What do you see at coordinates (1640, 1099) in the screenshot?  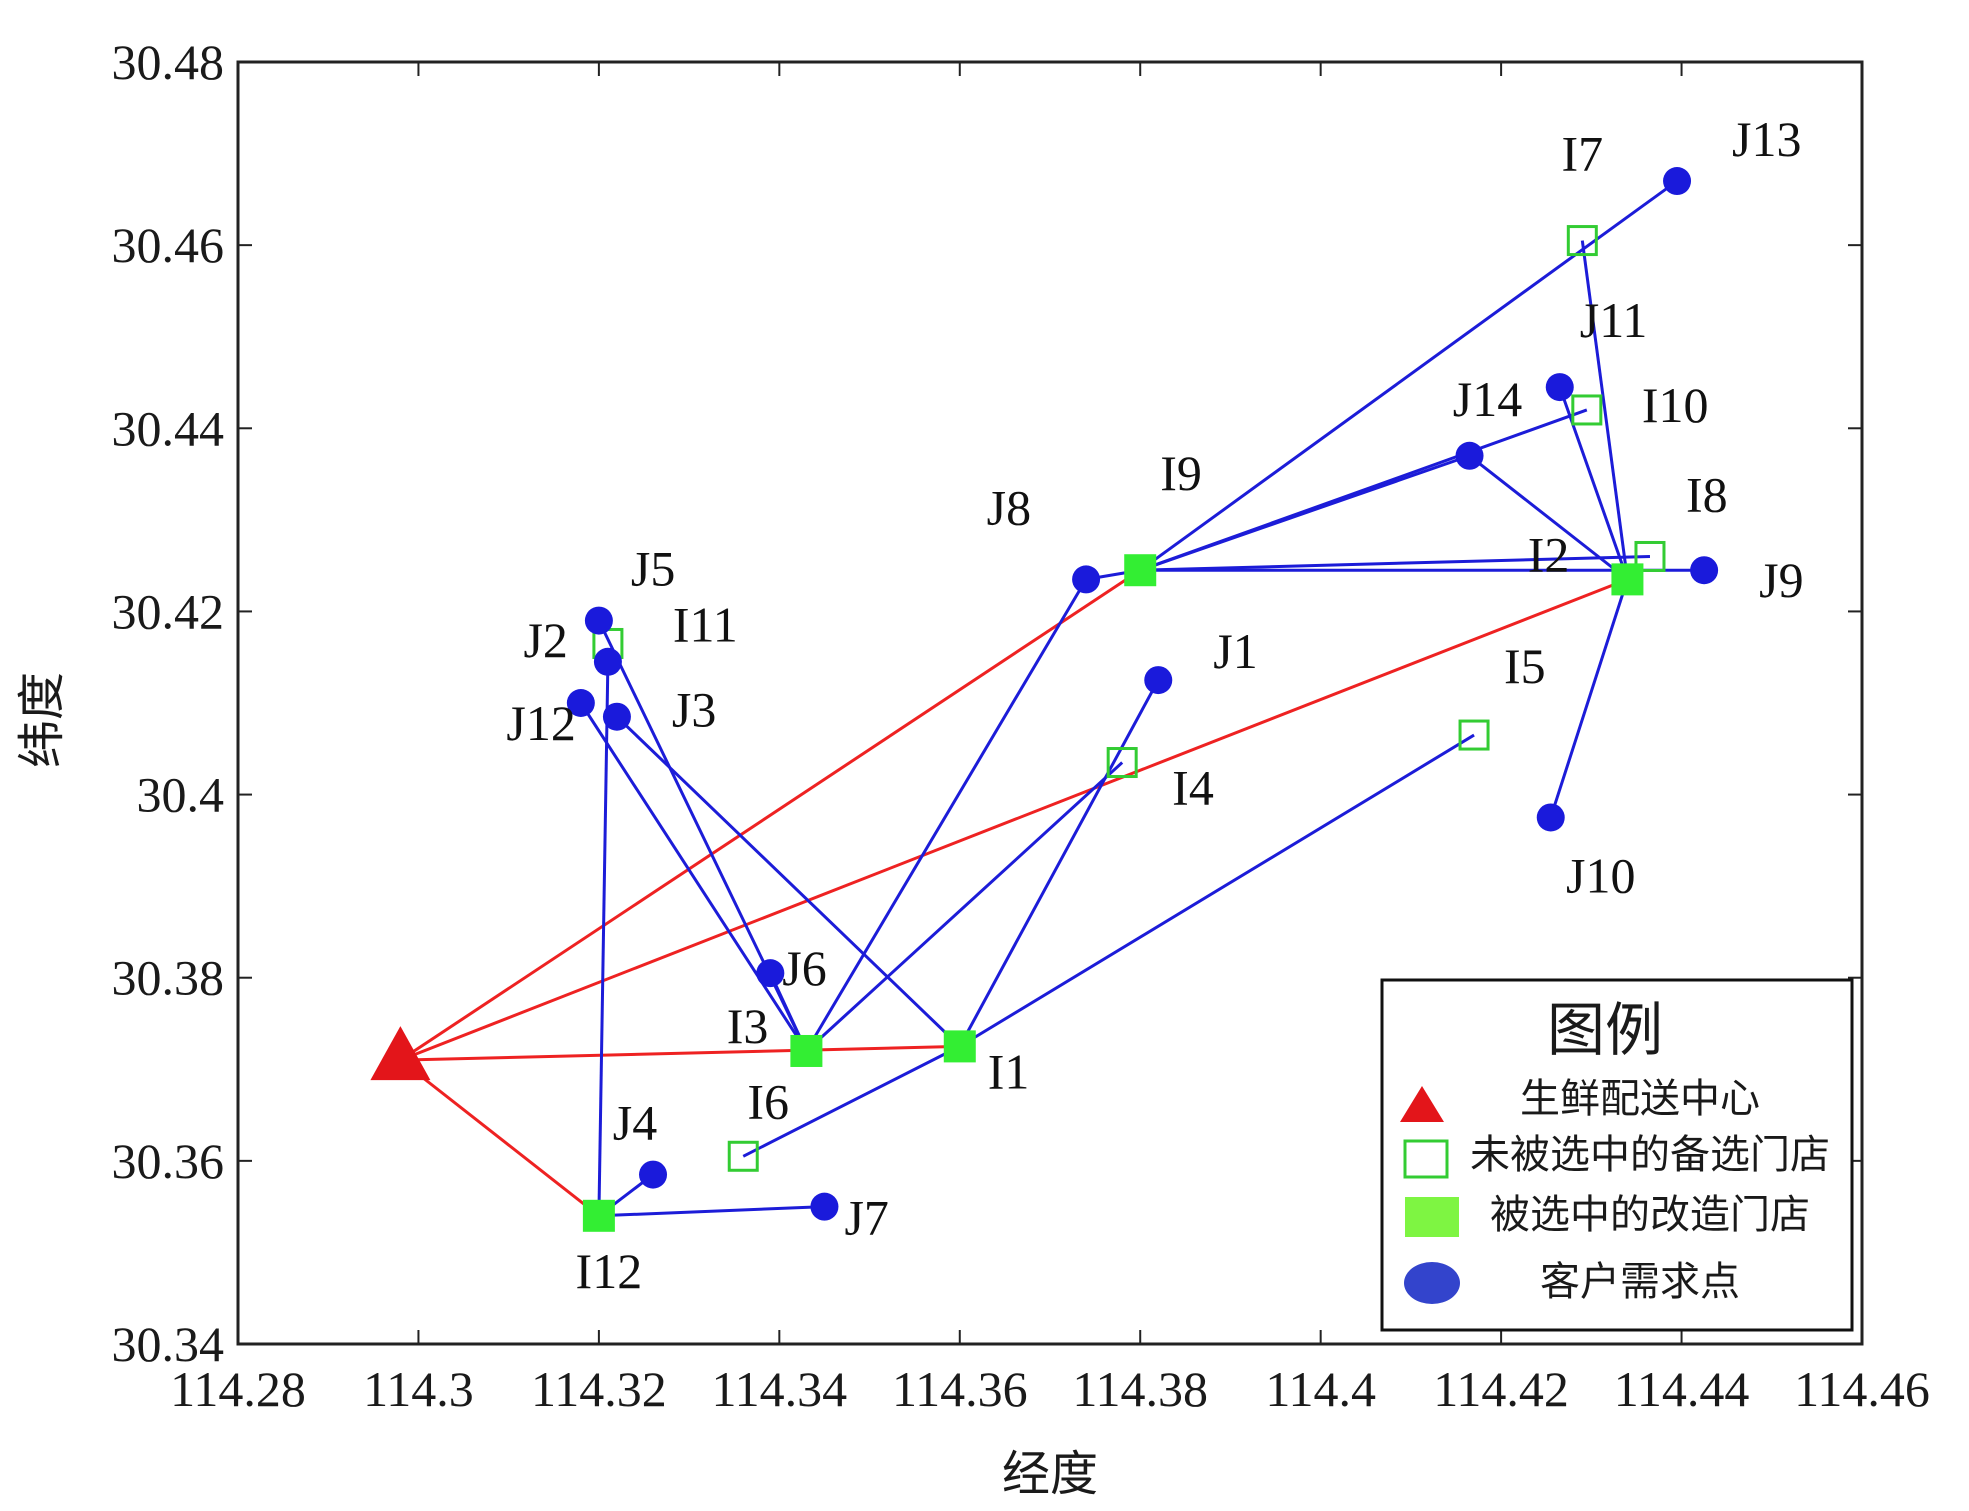 I see `legend-item-center: 生鲜配送中心` at bounding box center [1640, 1099].